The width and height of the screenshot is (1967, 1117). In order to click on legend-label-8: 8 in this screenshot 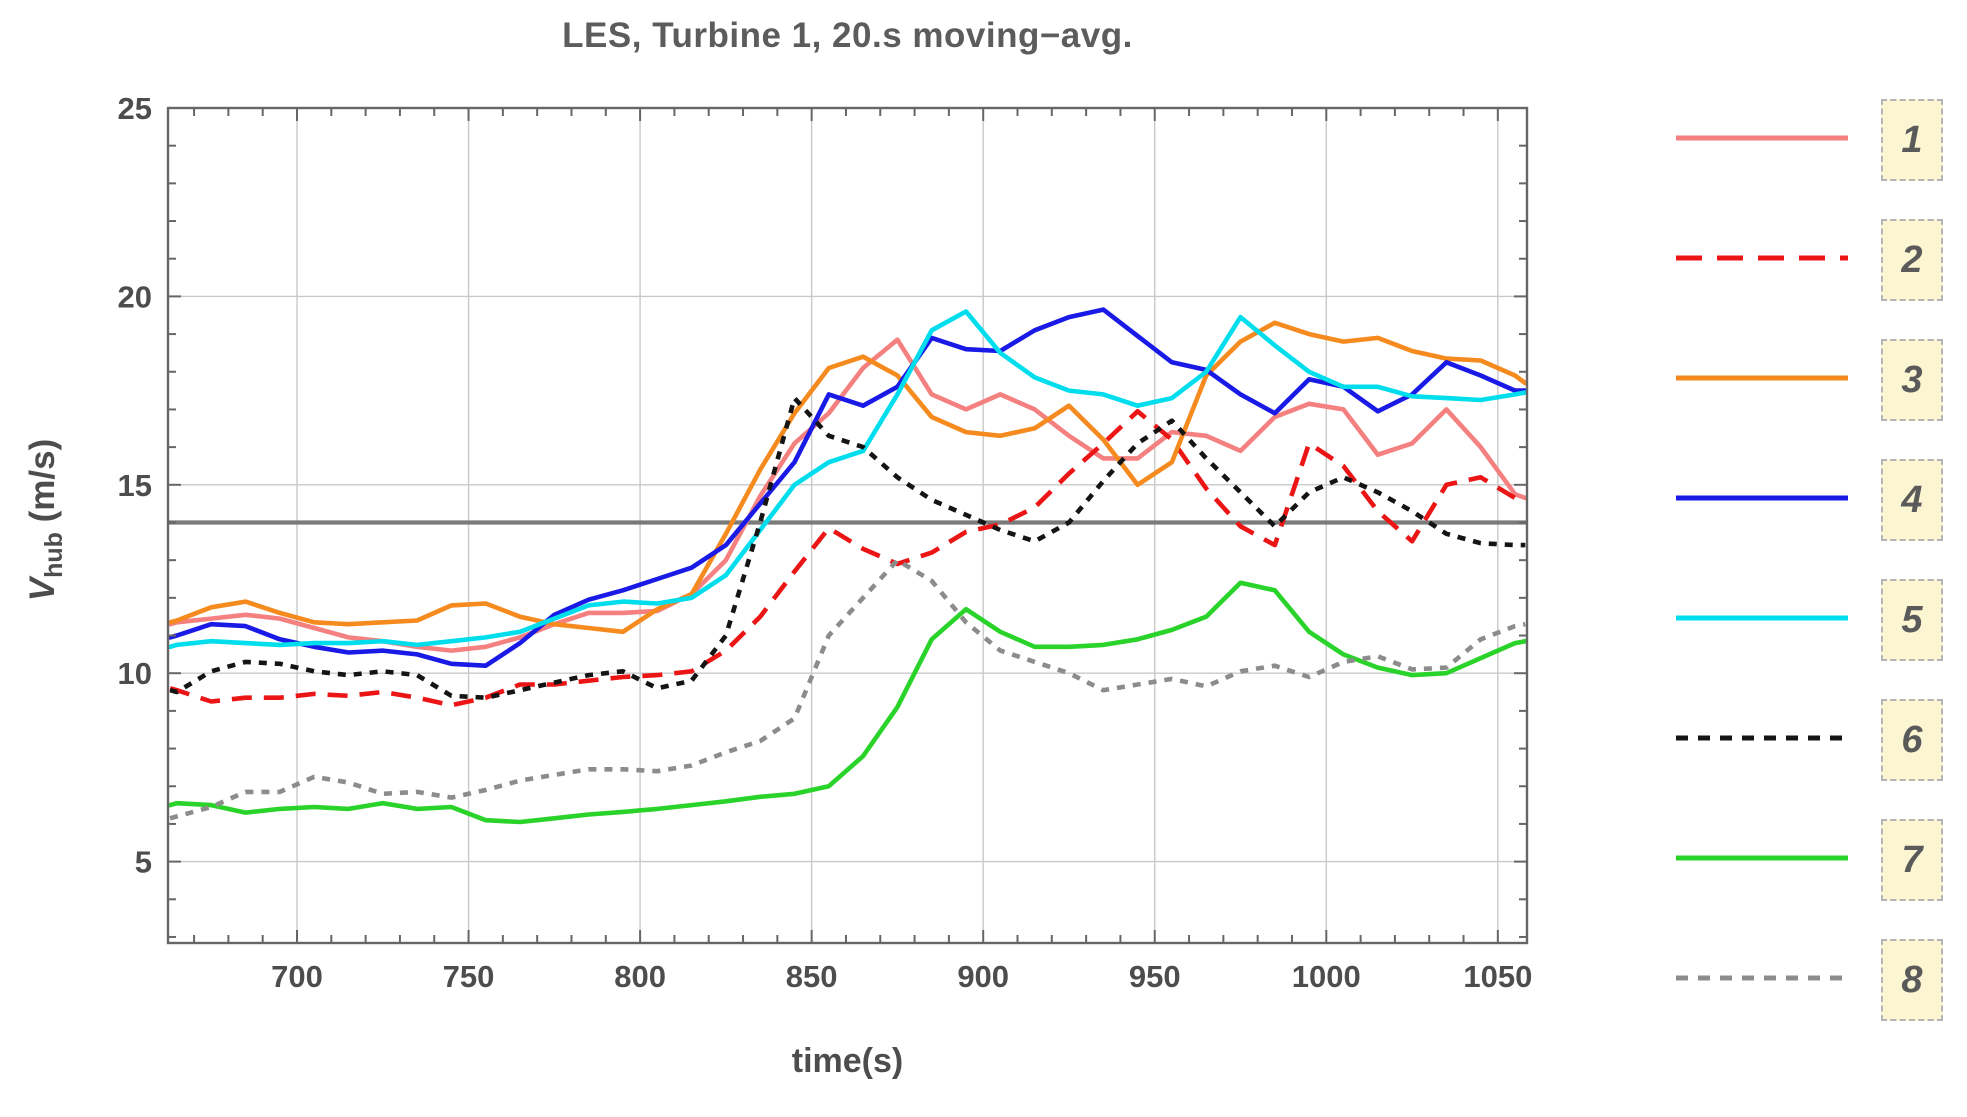, I will do `click(1912, 980)`.